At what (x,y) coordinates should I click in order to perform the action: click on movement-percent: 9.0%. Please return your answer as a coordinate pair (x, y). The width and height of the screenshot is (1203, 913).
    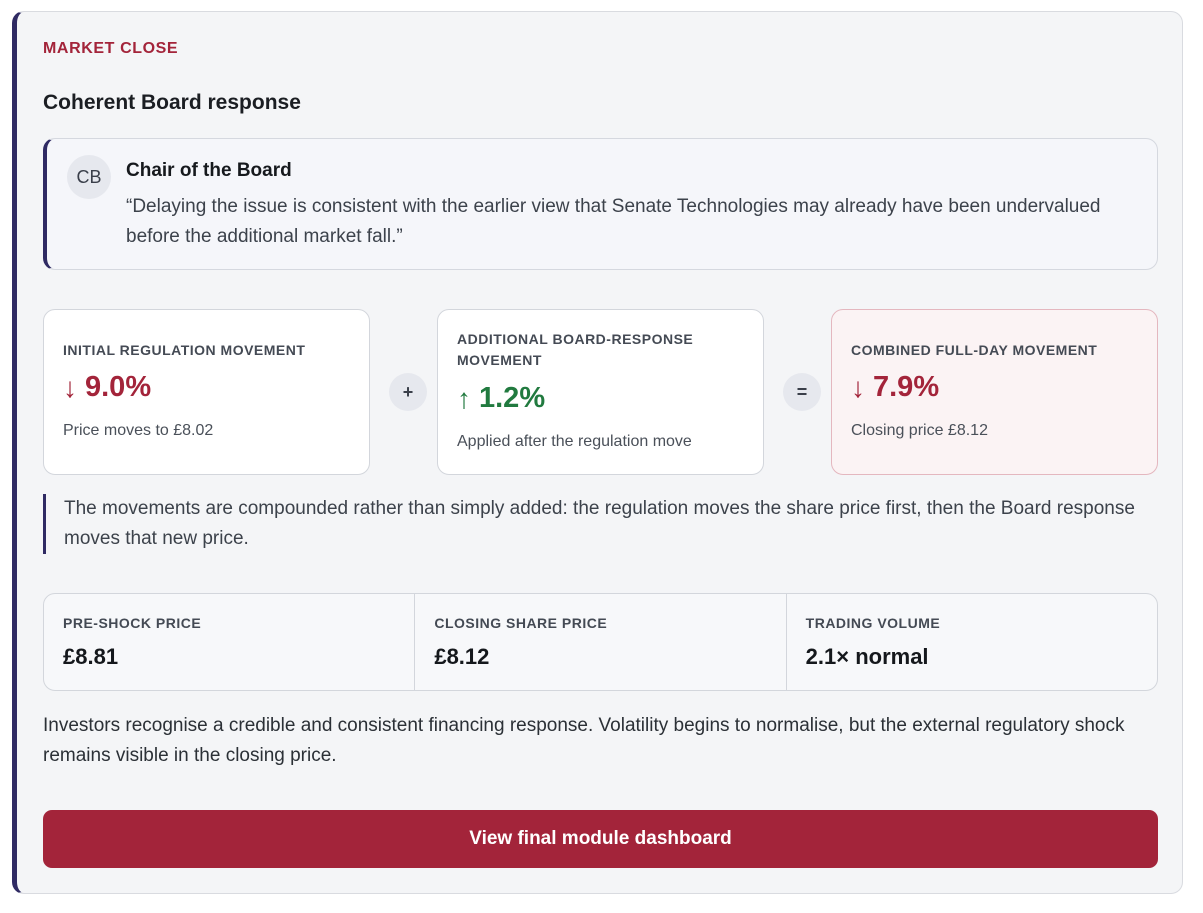
    Looking at the image, I should click on (118, 387).